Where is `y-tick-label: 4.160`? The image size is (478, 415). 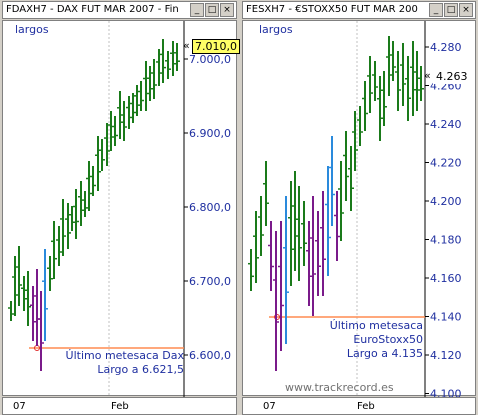 y-tick-label: 4.160 is located at coordinates (446, 278).